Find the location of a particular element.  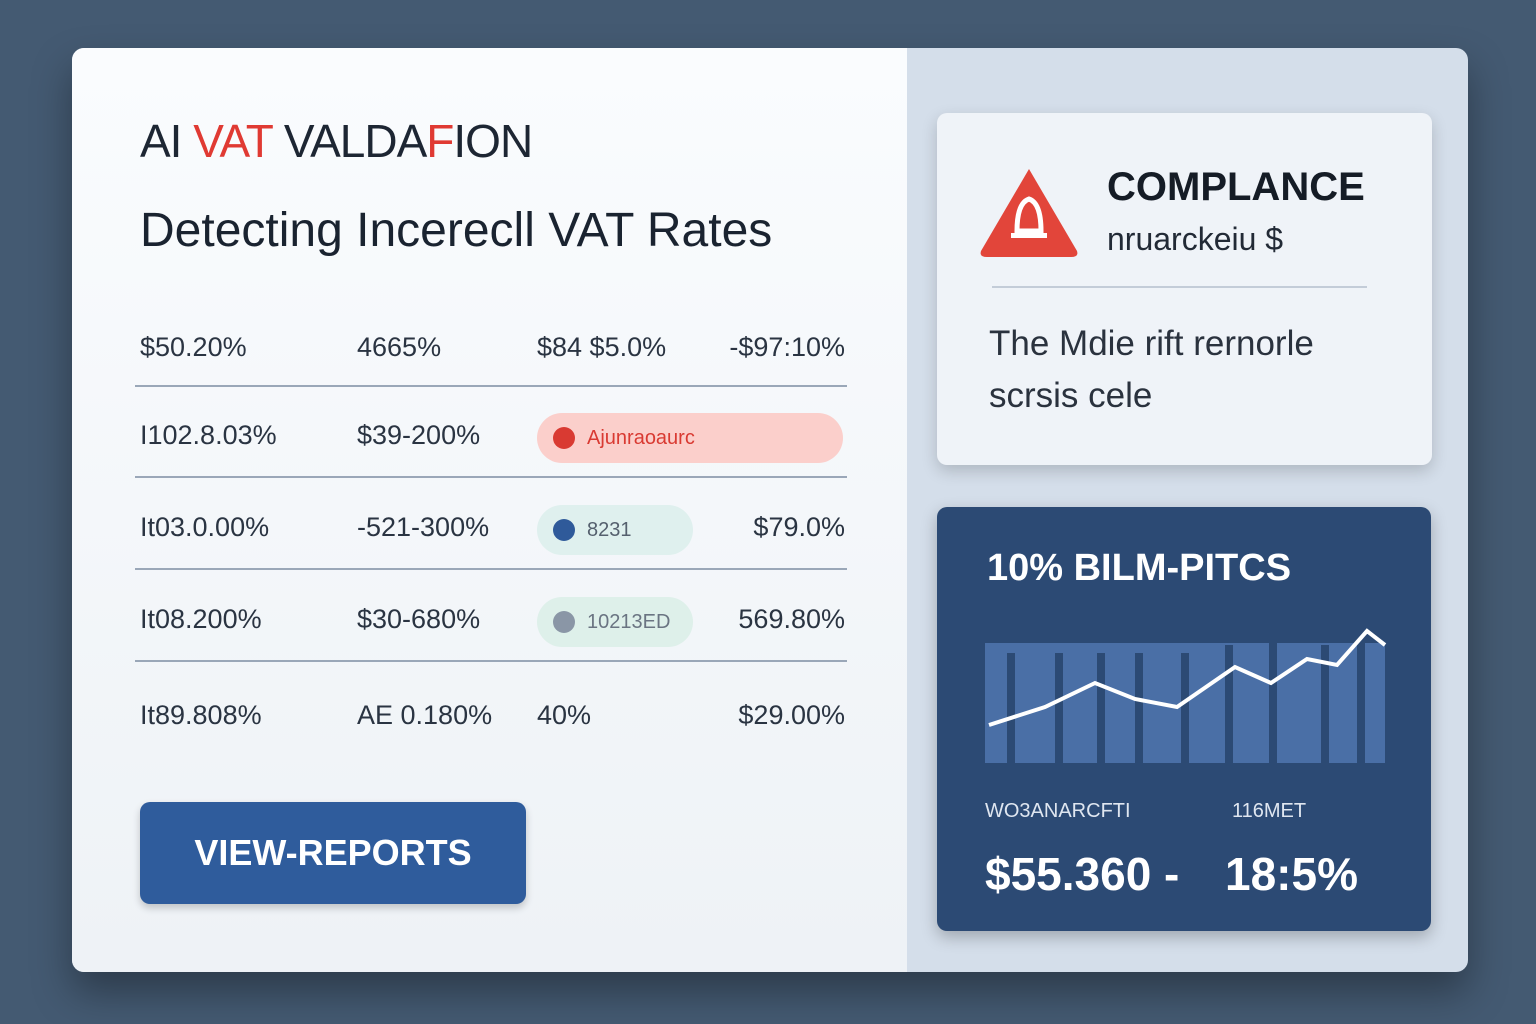

table-cell: $29.00% is located at coordinates (791, 715).